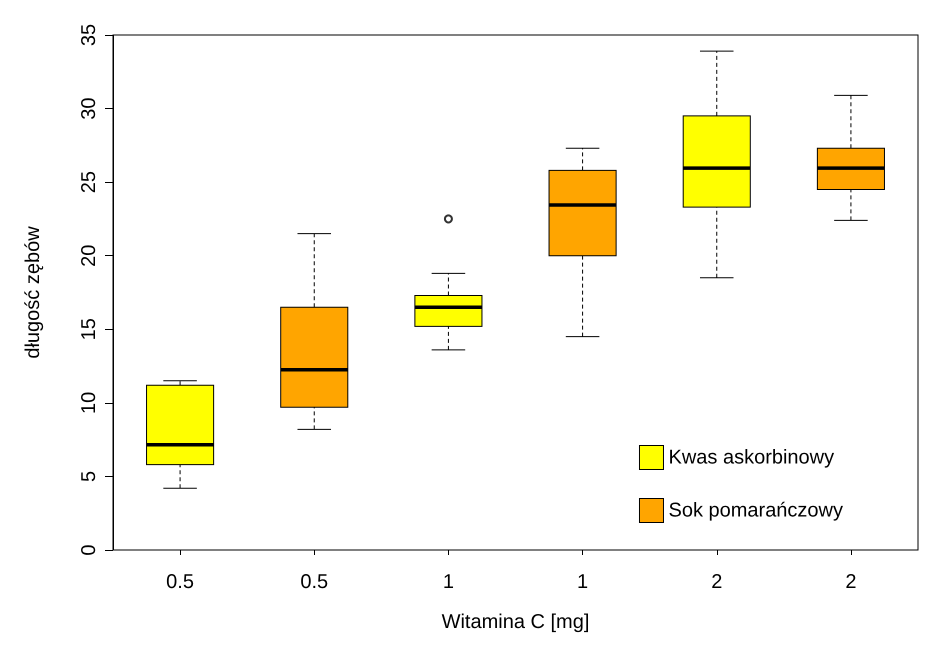  I want to click on legend-label: Kwas askorbinowy, so click(751, 457).